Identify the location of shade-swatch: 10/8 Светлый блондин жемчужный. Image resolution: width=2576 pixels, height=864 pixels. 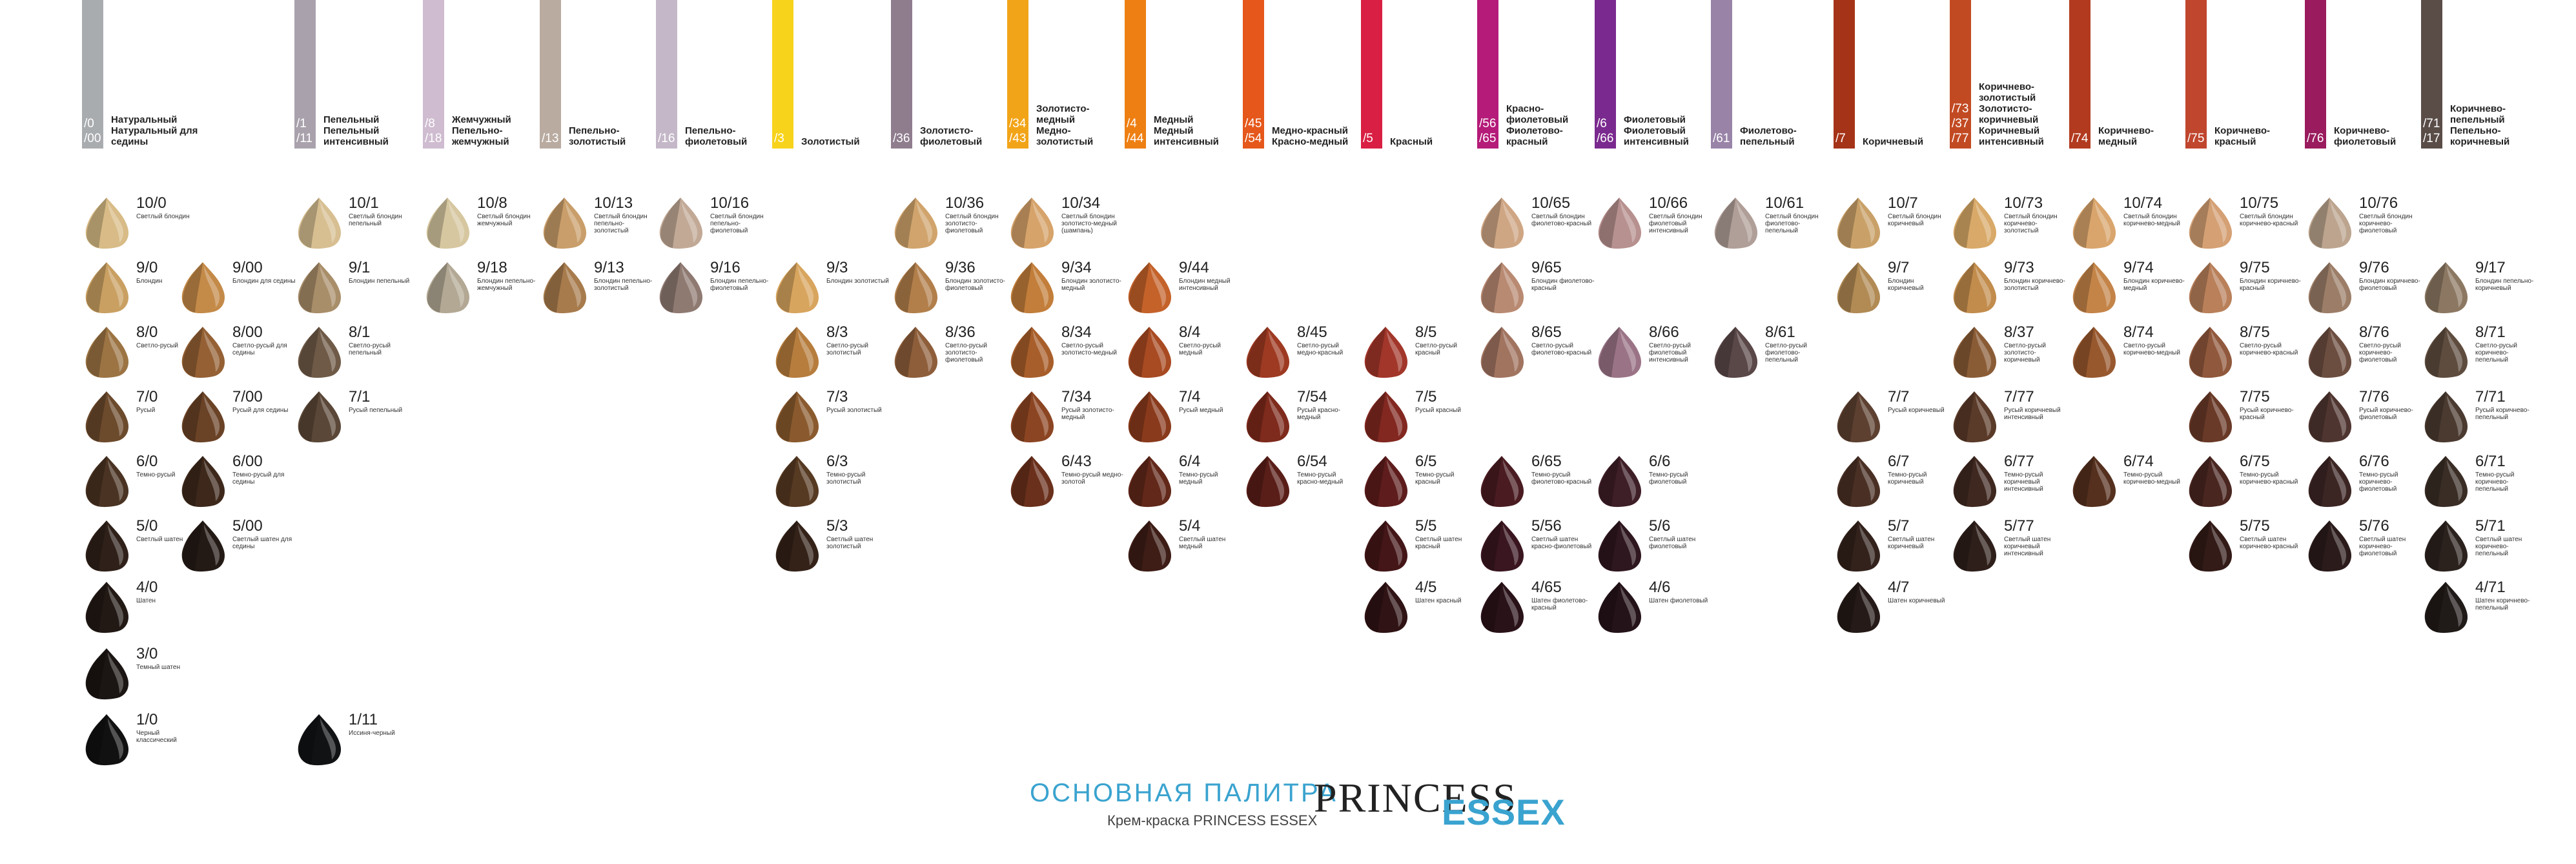
(482, 223).